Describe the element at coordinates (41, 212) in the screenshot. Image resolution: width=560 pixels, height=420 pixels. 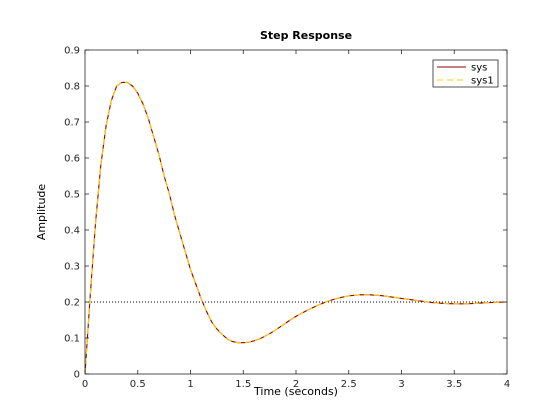
I see `y-axis-label: Amplitude` at that location.